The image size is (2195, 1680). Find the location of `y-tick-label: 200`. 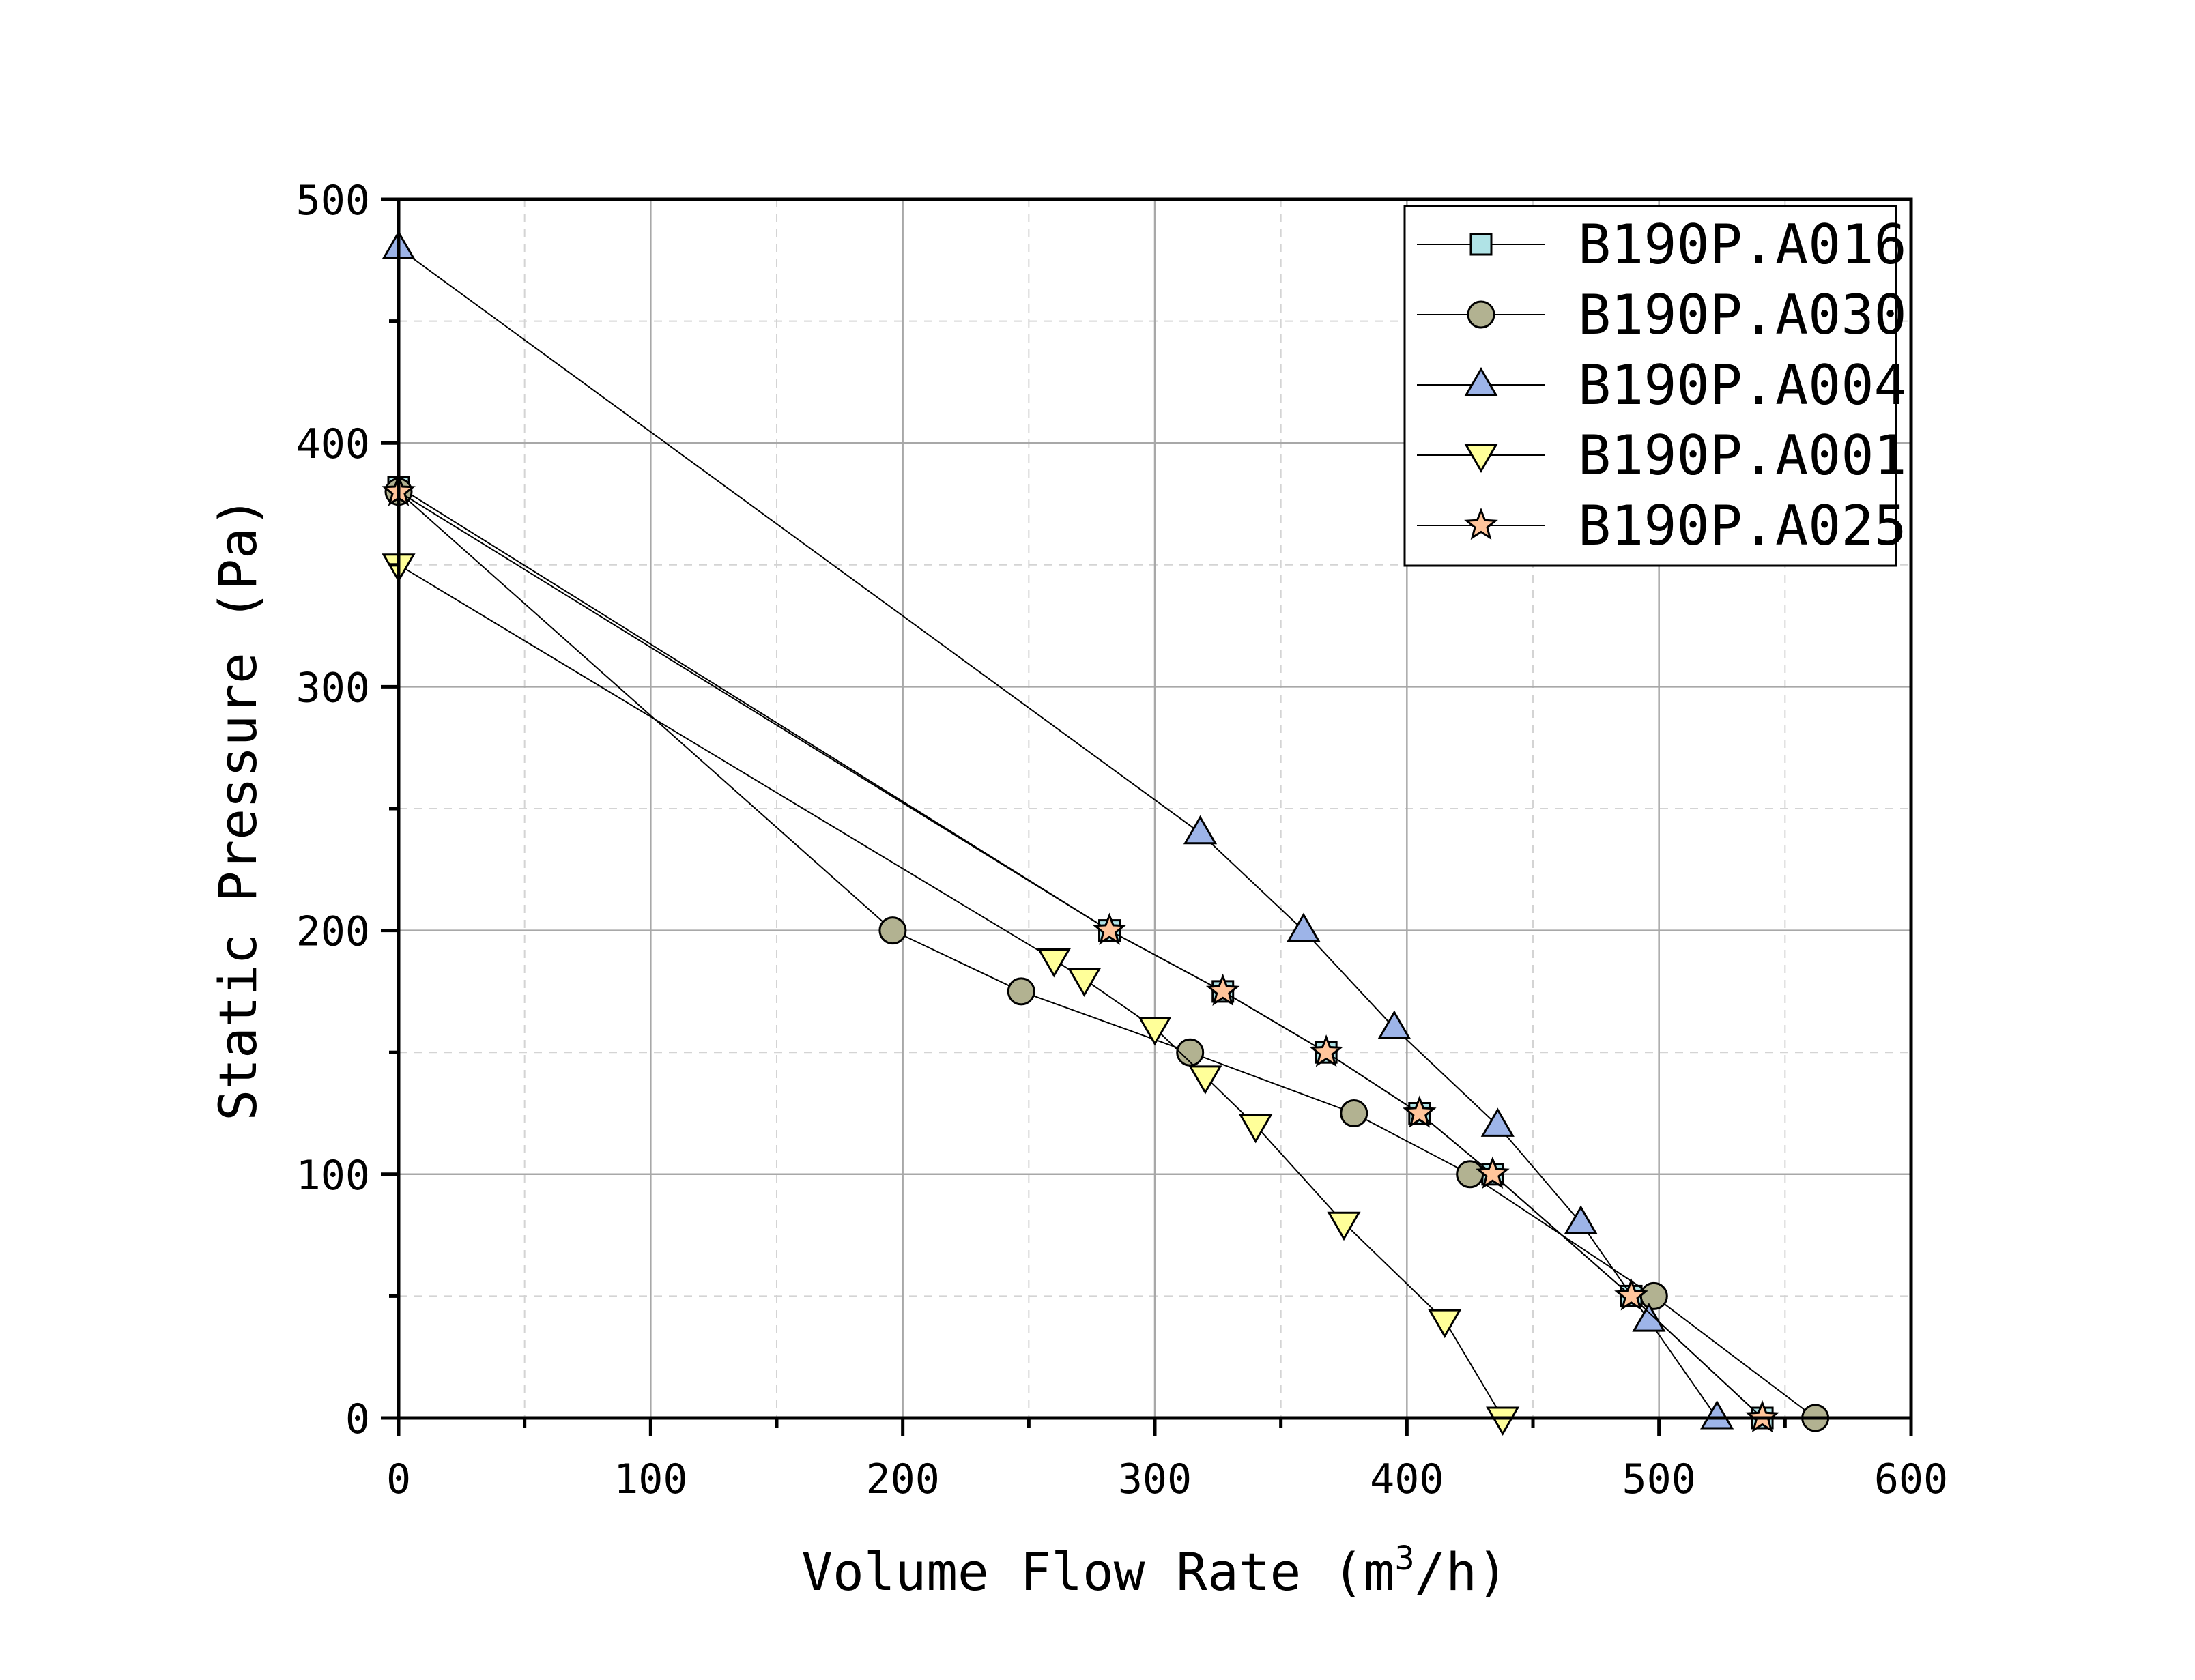

y-tick-label: 200 is located at coordinates (333, 932).